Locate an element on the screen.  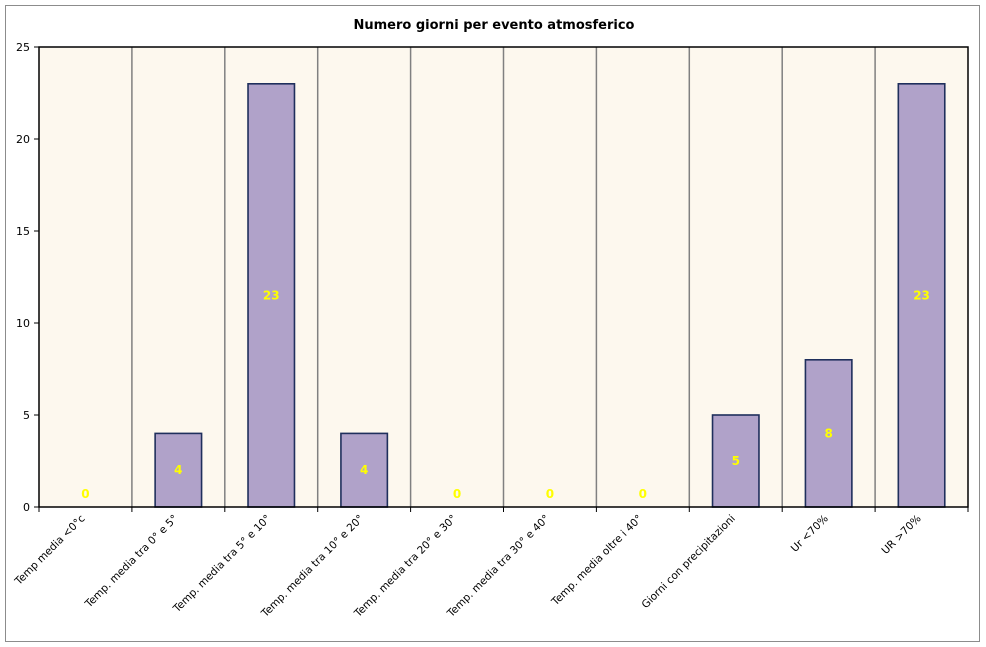
category-label: Temp. media tra 0° e 5° is located at coordinates (131, 562).